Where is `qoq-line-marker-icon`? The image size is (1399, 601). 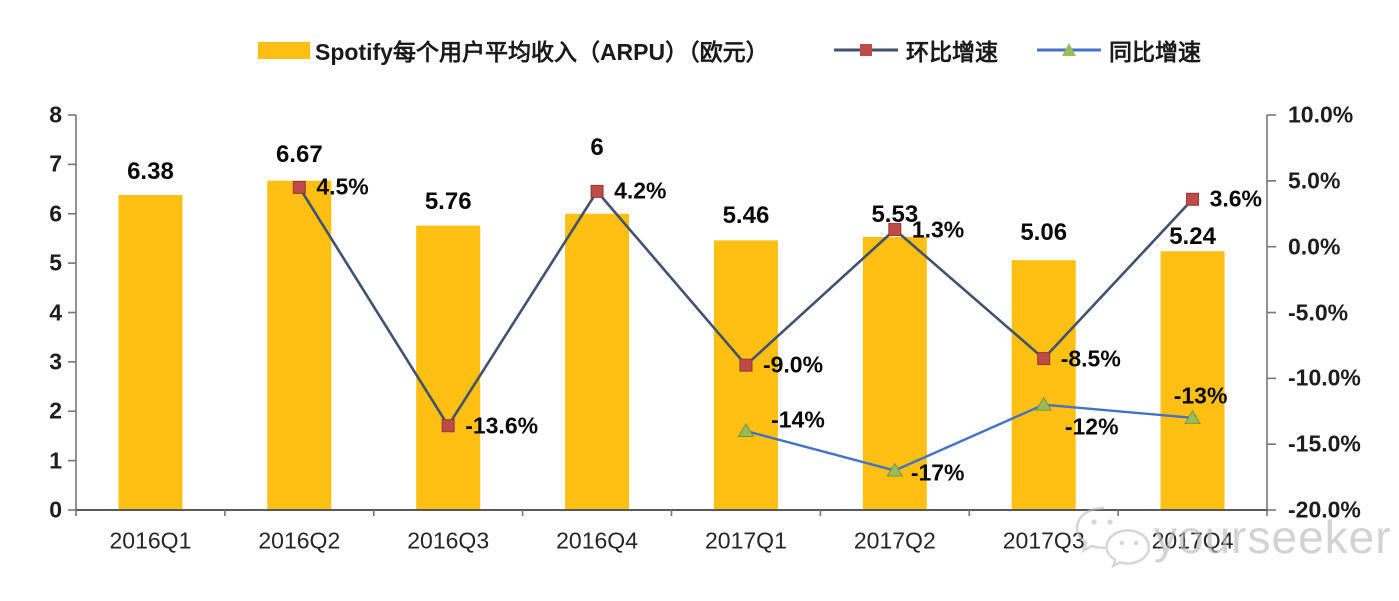 qoq-line-marker-icon is located at coordinates (866, 50).